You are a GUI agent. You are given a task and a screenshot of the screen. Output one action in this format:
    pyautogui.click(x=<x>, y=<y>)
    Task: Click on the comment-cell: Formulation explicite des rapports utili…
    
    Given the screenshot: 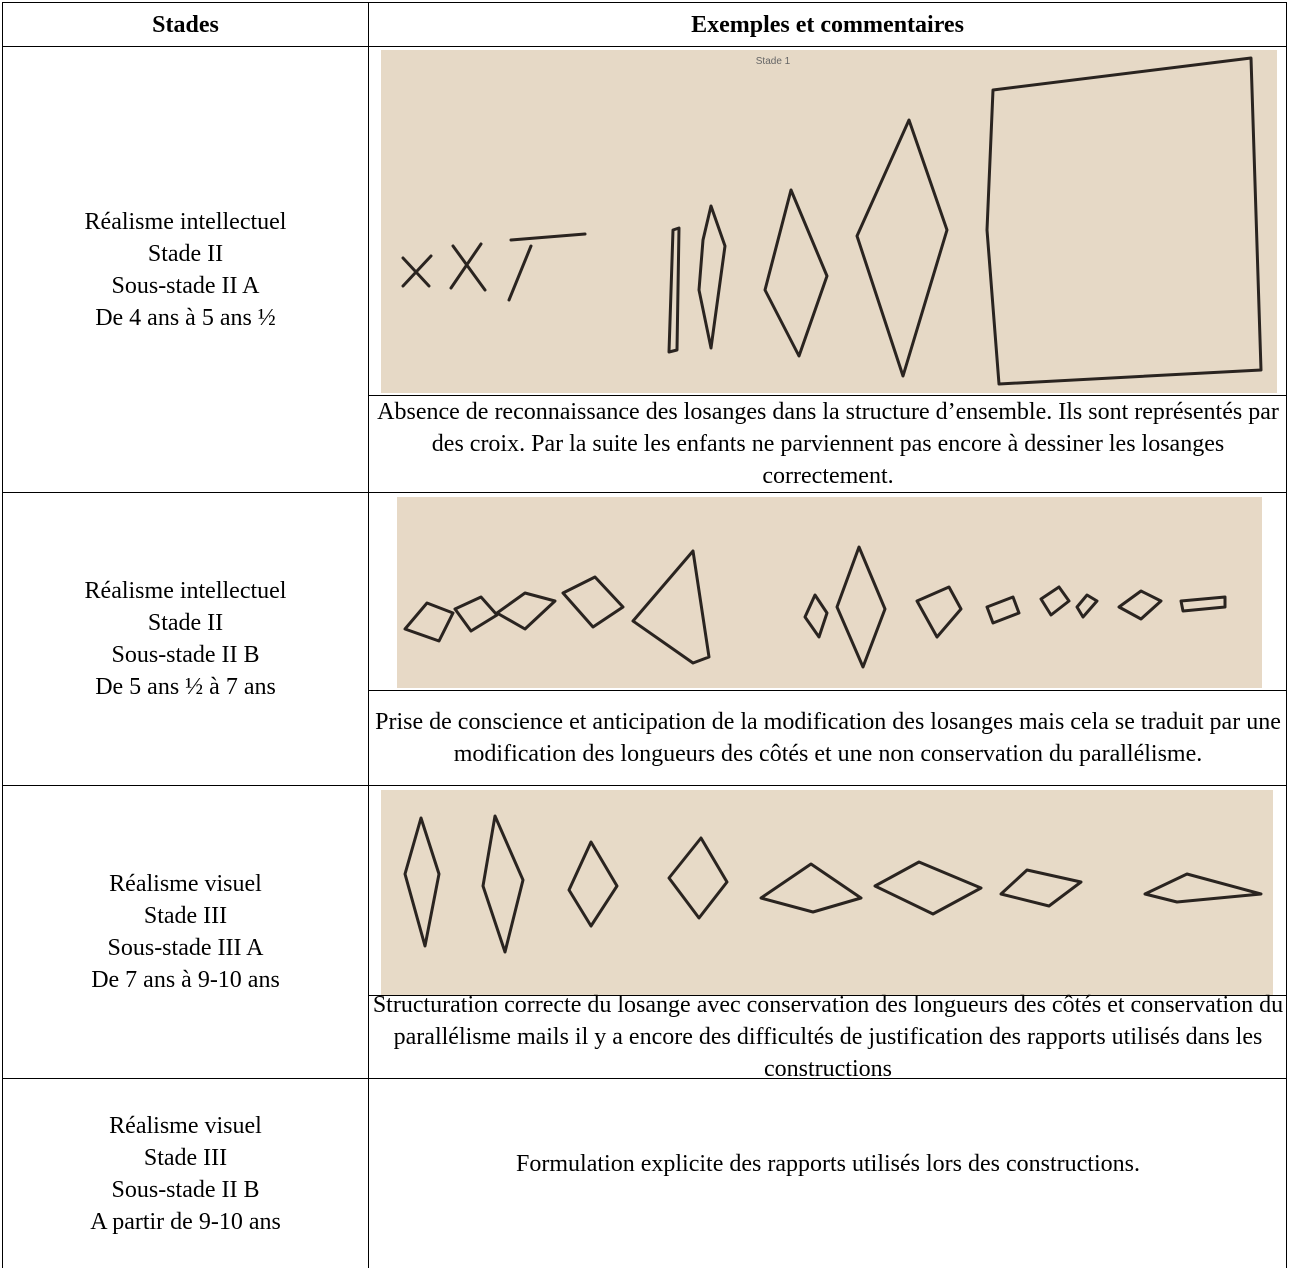 What is the action you would take?
    pyautogui.click(x=828, y=1164)
    